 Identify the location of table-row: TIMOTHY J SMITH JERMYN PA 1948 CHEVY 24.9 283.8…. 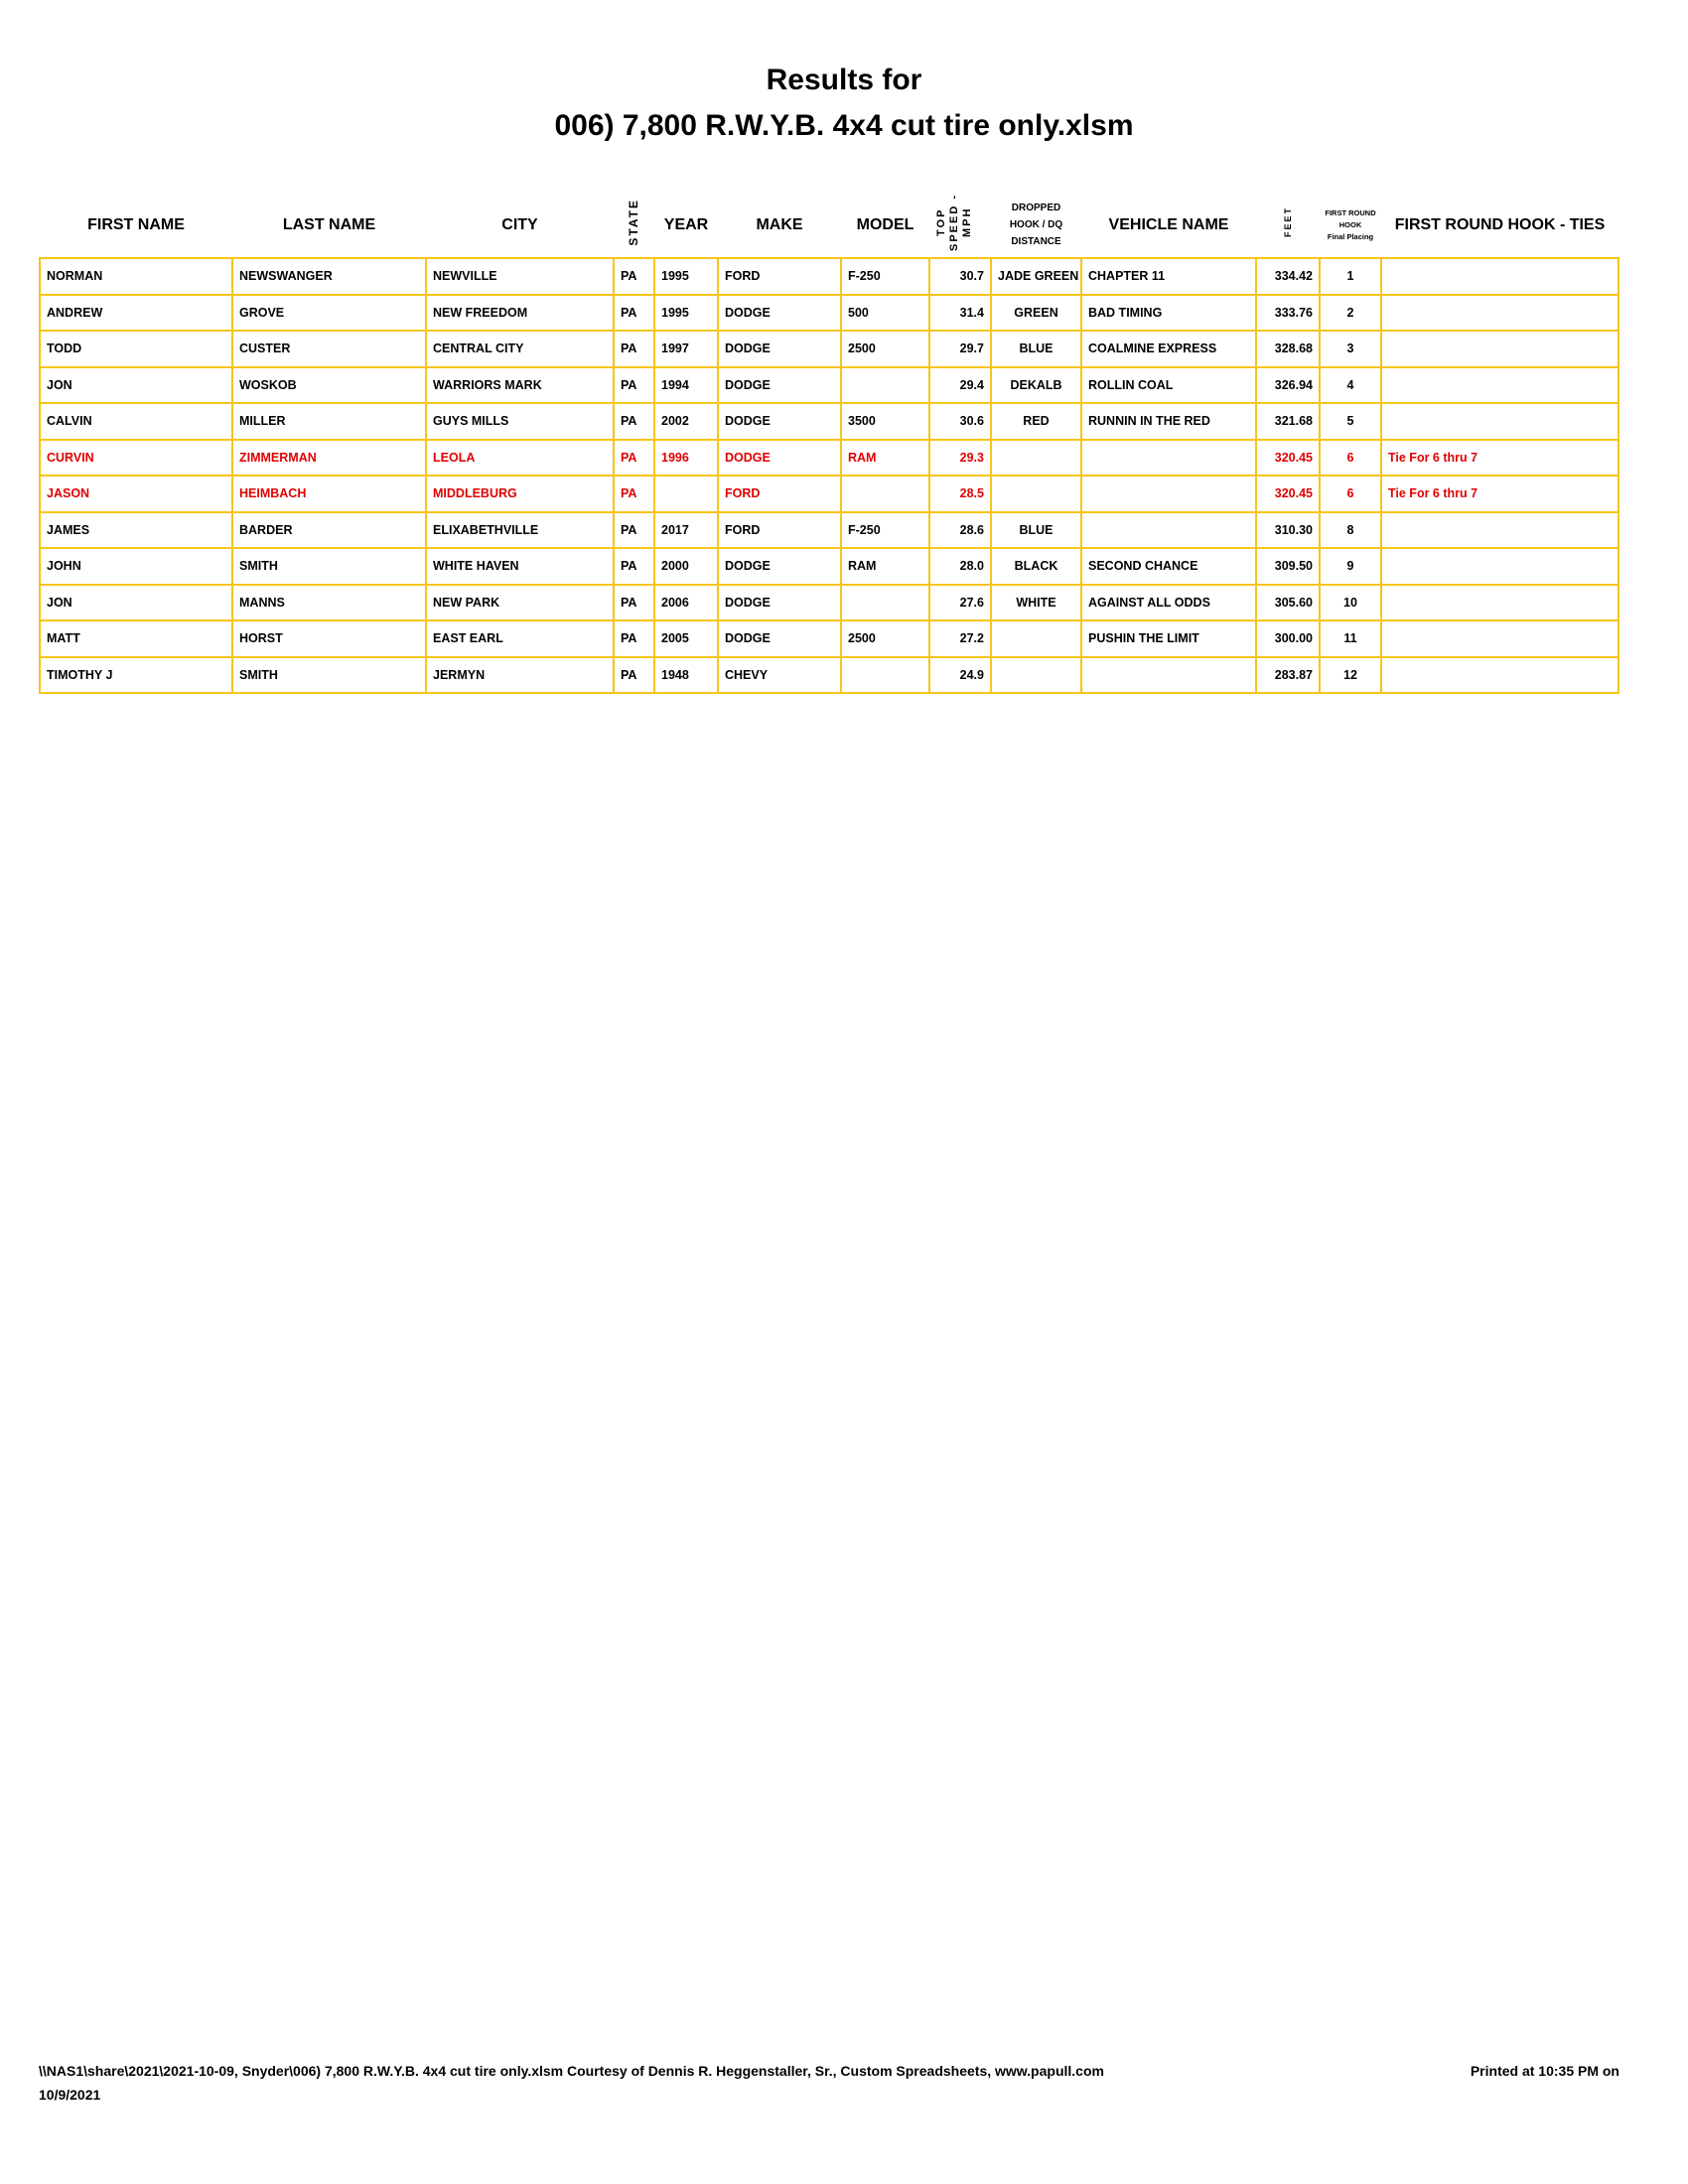
(829, 674).